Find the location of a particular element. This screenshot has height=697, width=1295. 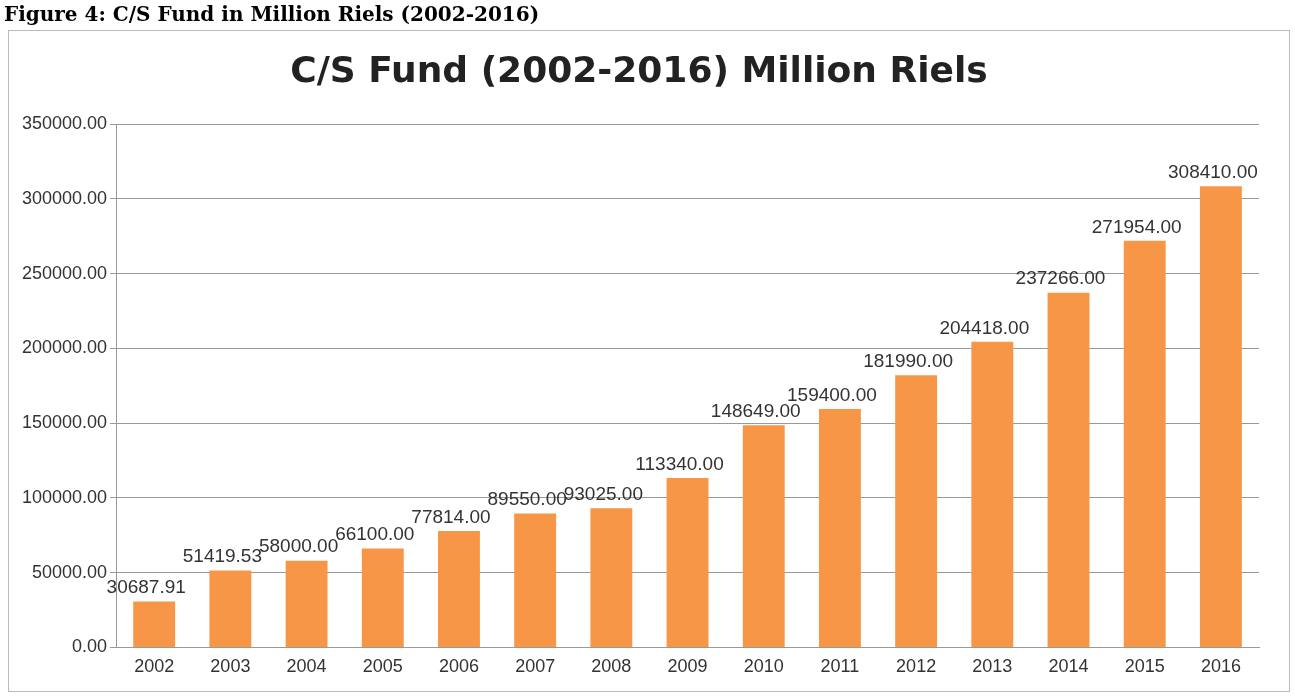

x-tick-label: 2007 is located at coordinates (535, 666).